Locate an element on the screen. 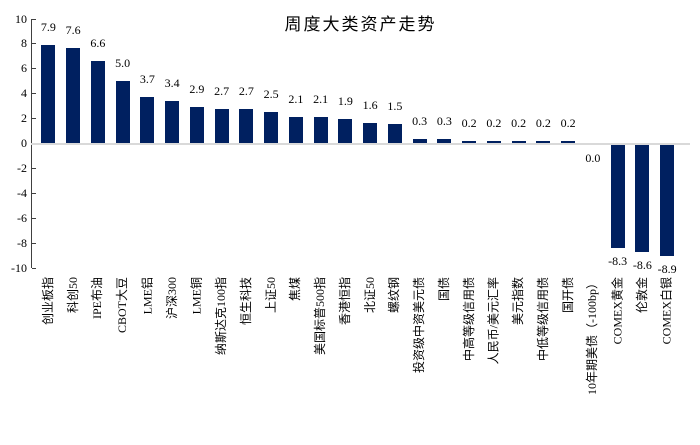 This screenshot has height=445, width=700. bar-value-label: -8.6 is located at coordinates (642, 265).